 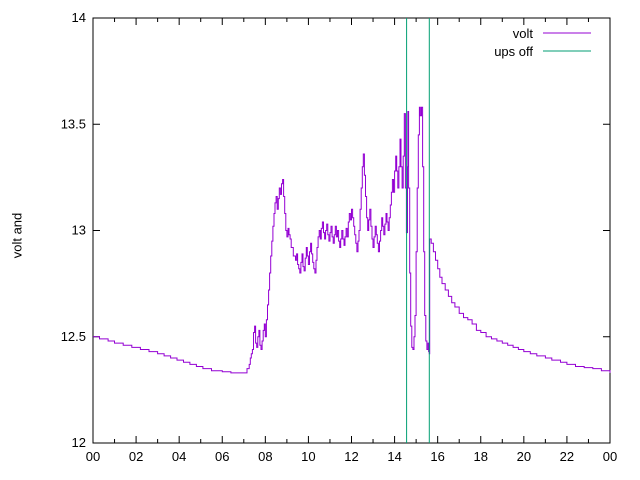 What do you see at coordinates (79, 230) in the screenshot?
I see `y-tick-label: 13` at bounding box center [79, 230].